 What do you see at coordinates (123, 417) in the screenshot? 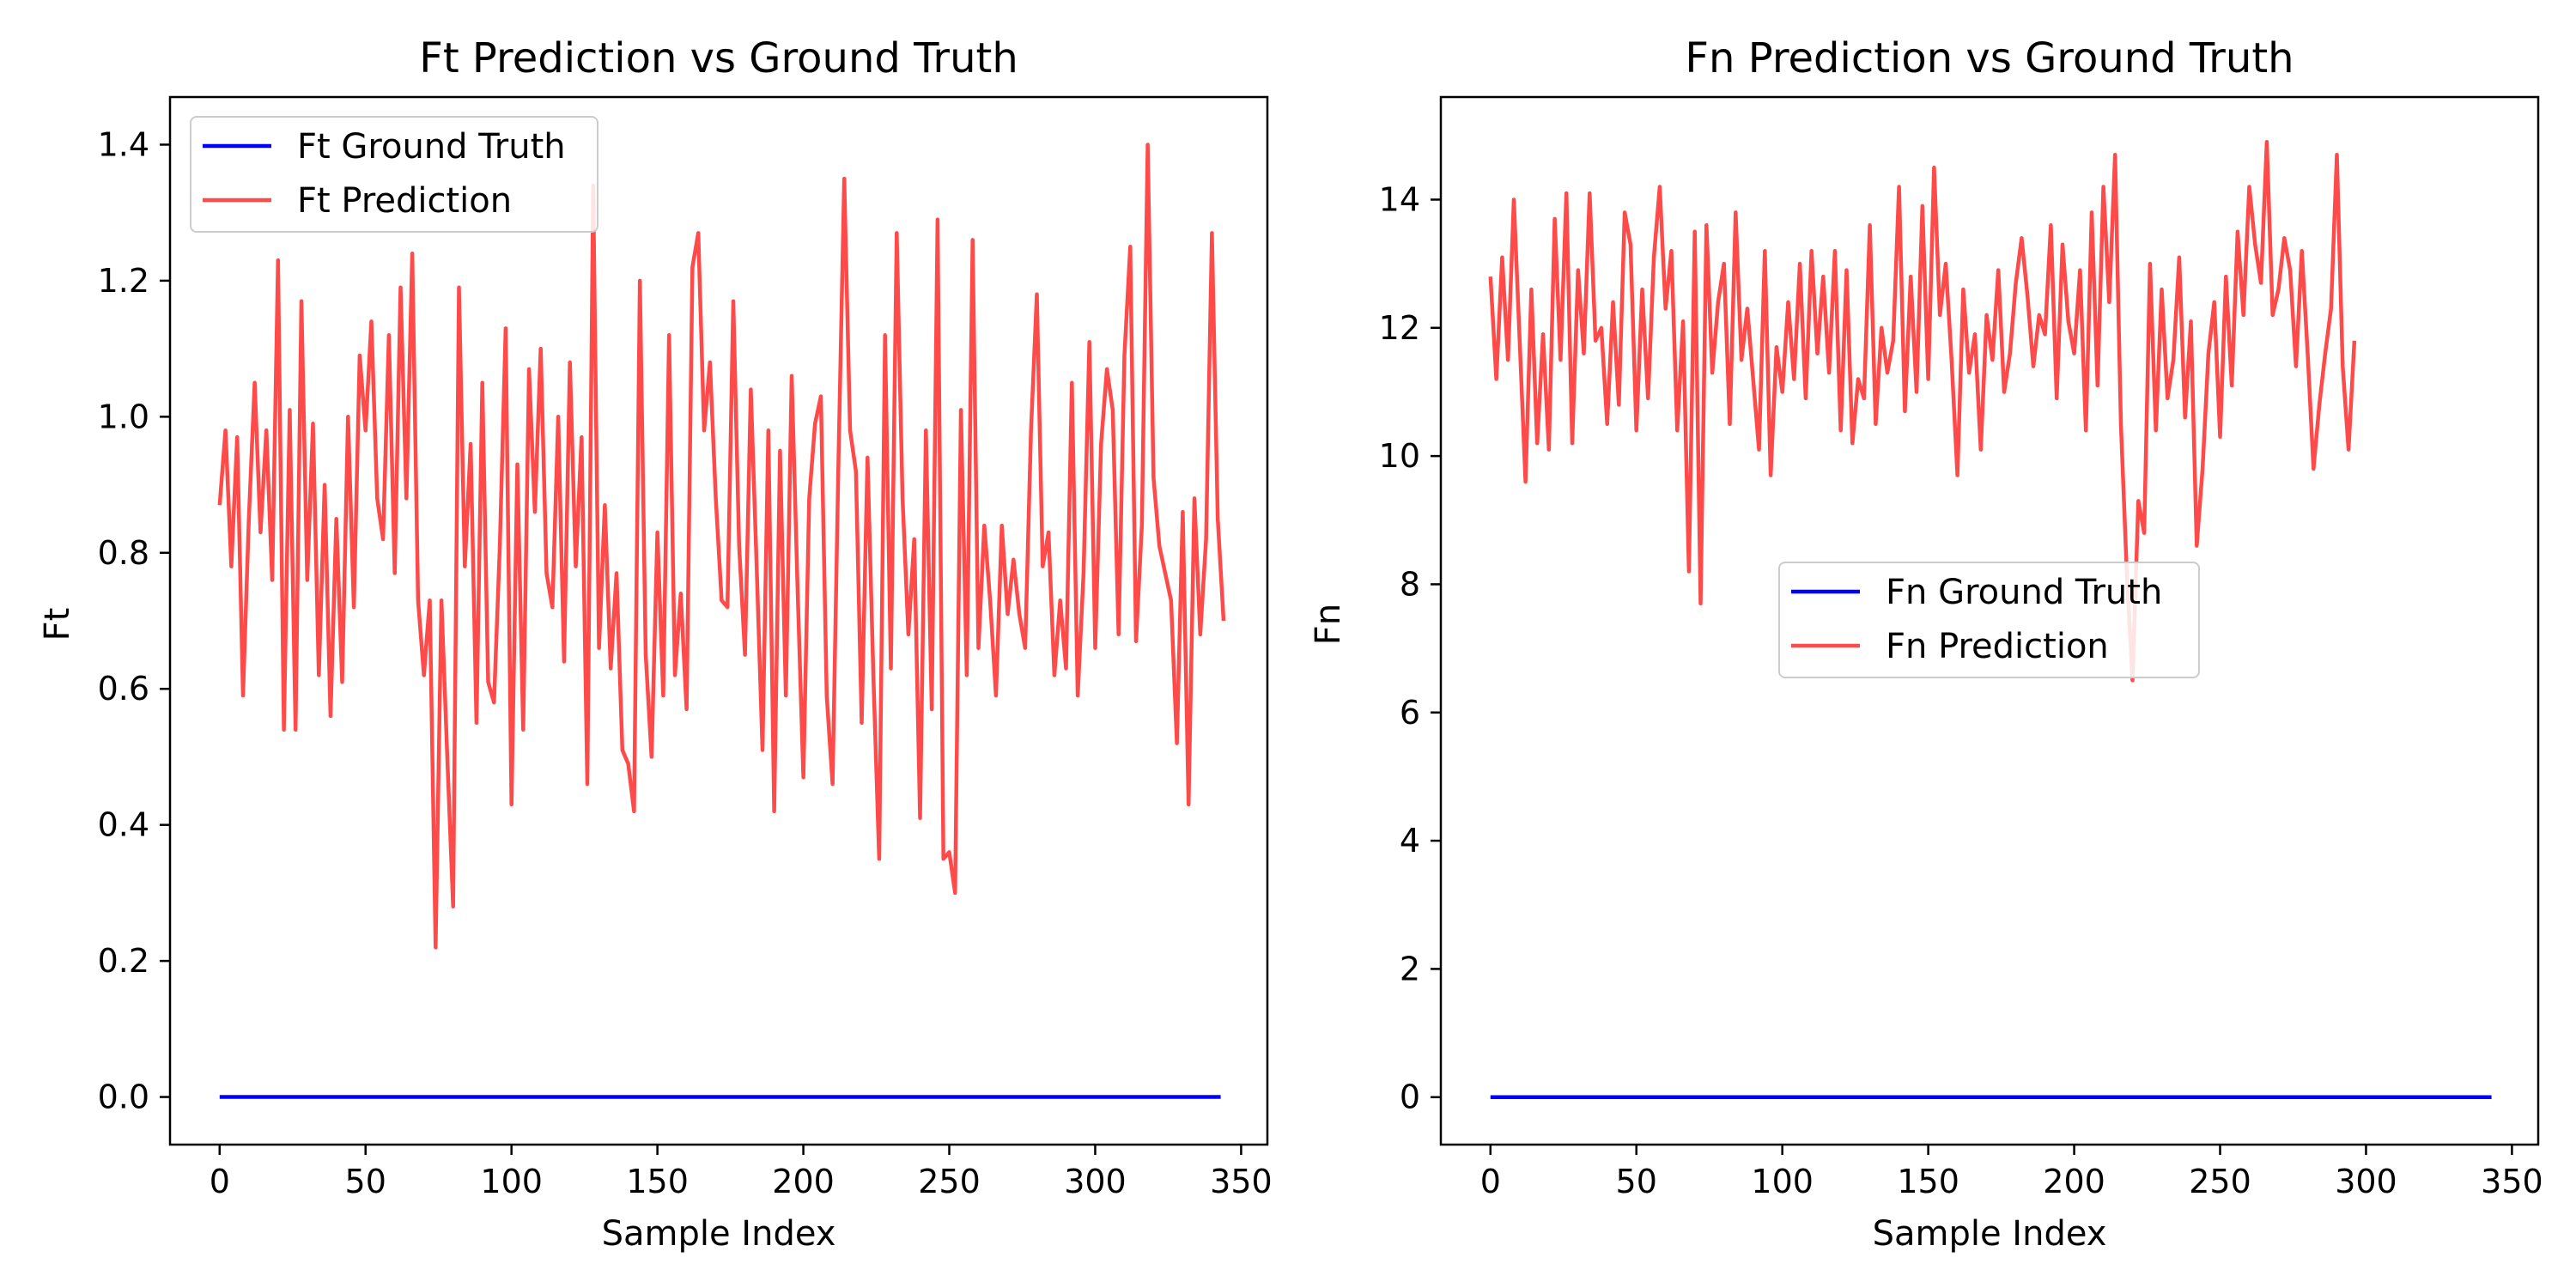
I see `ft-y-tick-label: 1.0` at bounding box center [123, 417].